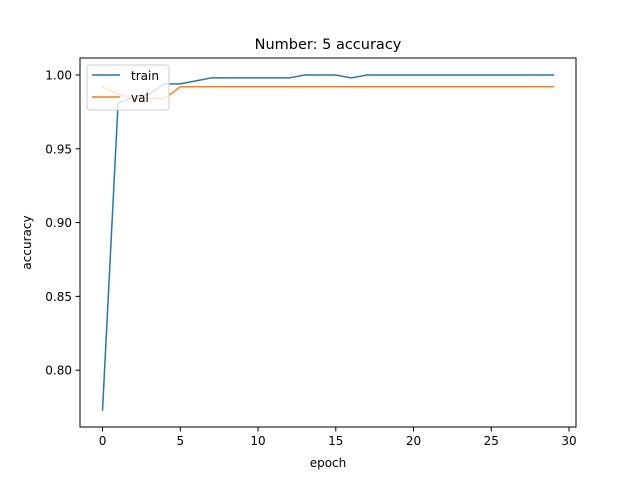 This screenshot has height=480, width=640. What do you see at coordinates (58, 75) in the screenshot?
I see `y-tick-label: 1.00` at bounding box center [58, 75].